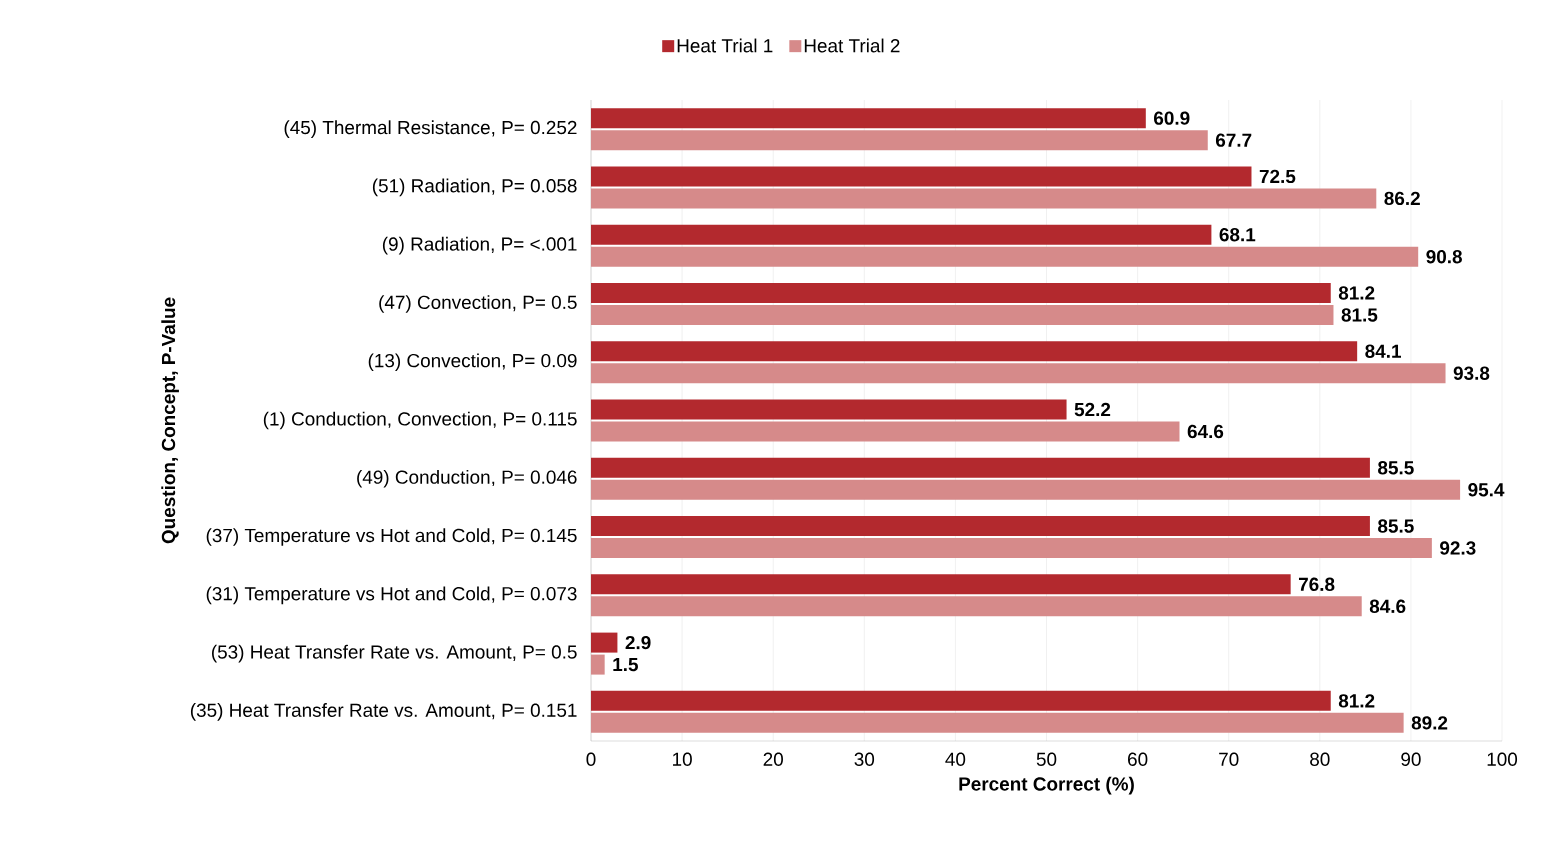 Image resolution: width=1554 pixels, height=861 pixels. I want to click on data-label: 81.5, so click(1359, 315).